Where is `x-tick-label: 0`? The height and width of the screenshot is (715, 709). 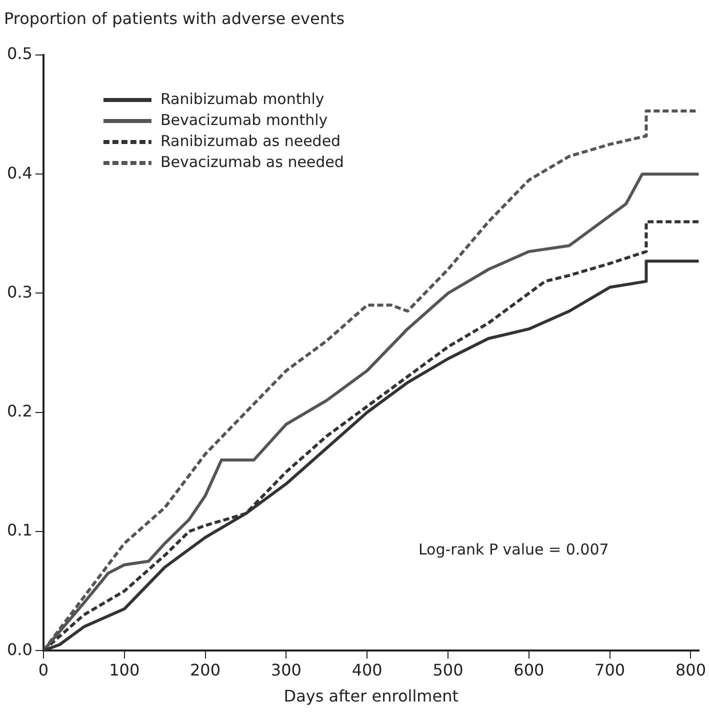 x-tick-label: 0 is located at coordinates (43, 670).